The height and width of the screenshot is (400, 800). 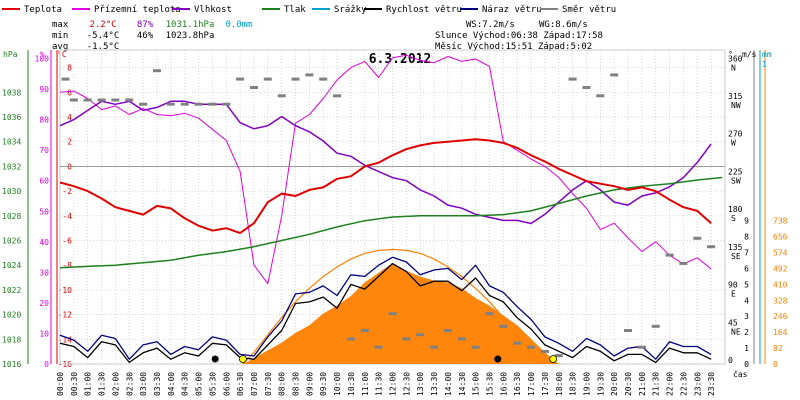 I want to click on stat-avg-label: avg, so click(x=60, y=47).